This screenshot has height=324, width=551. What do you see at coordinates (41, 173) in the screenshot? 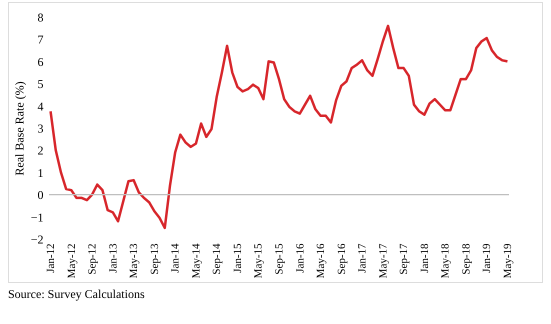
I see `y-tick-label: 1` at bounding box center [41, 173].